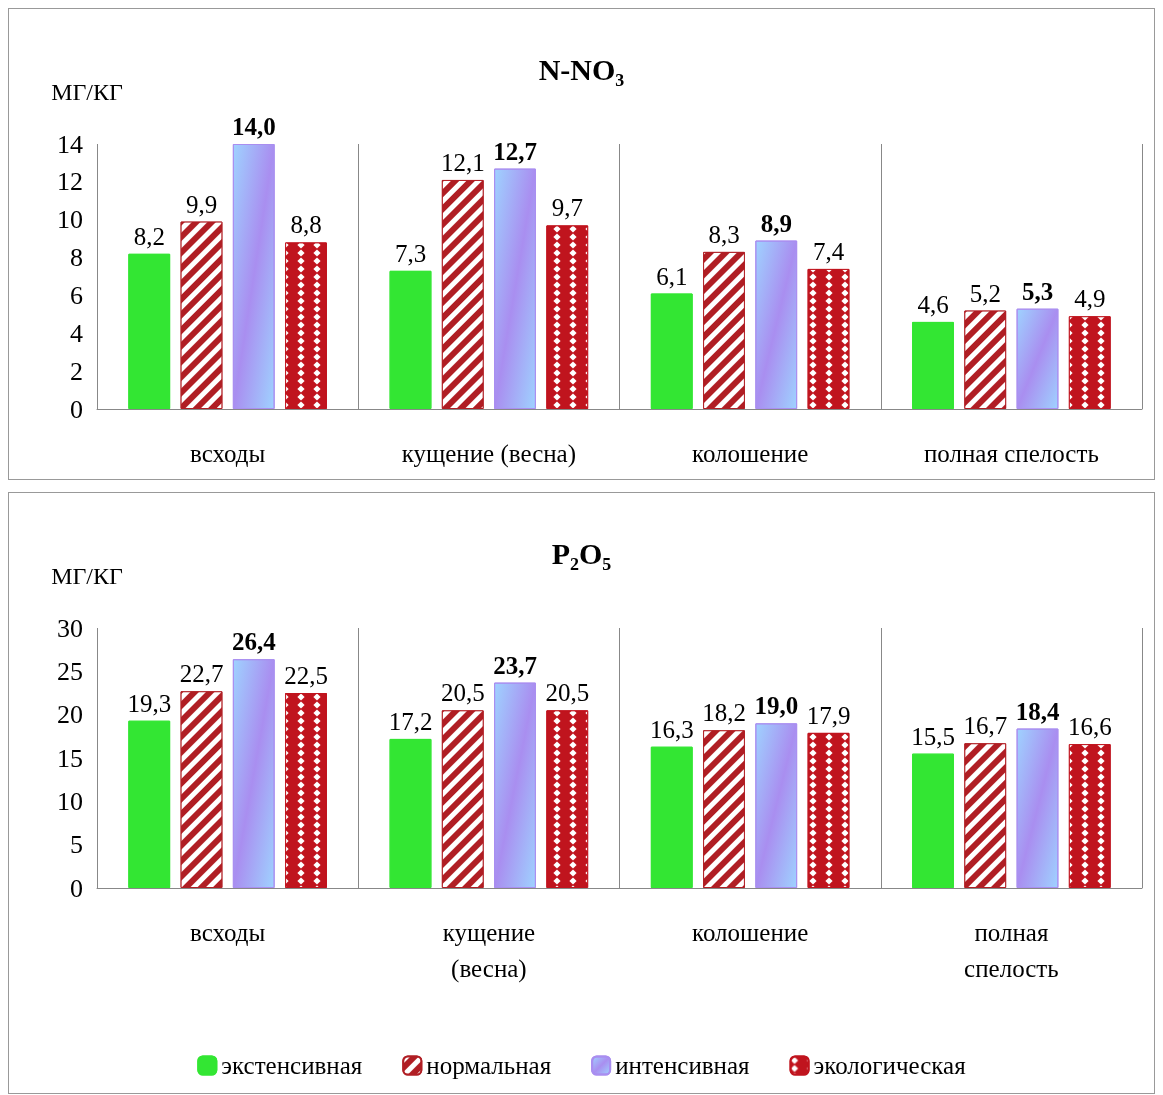 This screenshot has width=1163, height=1095. Describe the element at coordinates (410, 721) in the screenshot. I see `data-label: 17,2` at that location.